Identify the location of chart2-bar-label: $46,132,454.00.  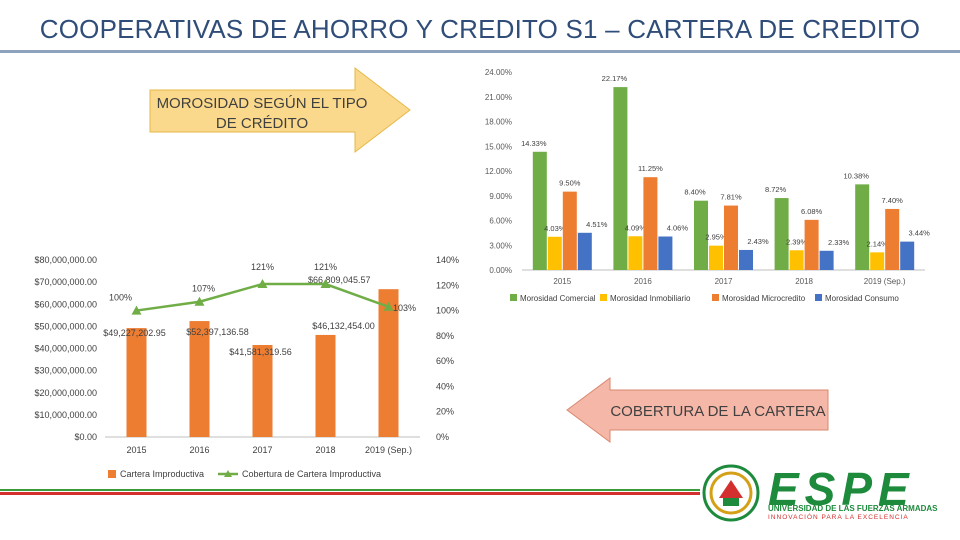
(343, 326).